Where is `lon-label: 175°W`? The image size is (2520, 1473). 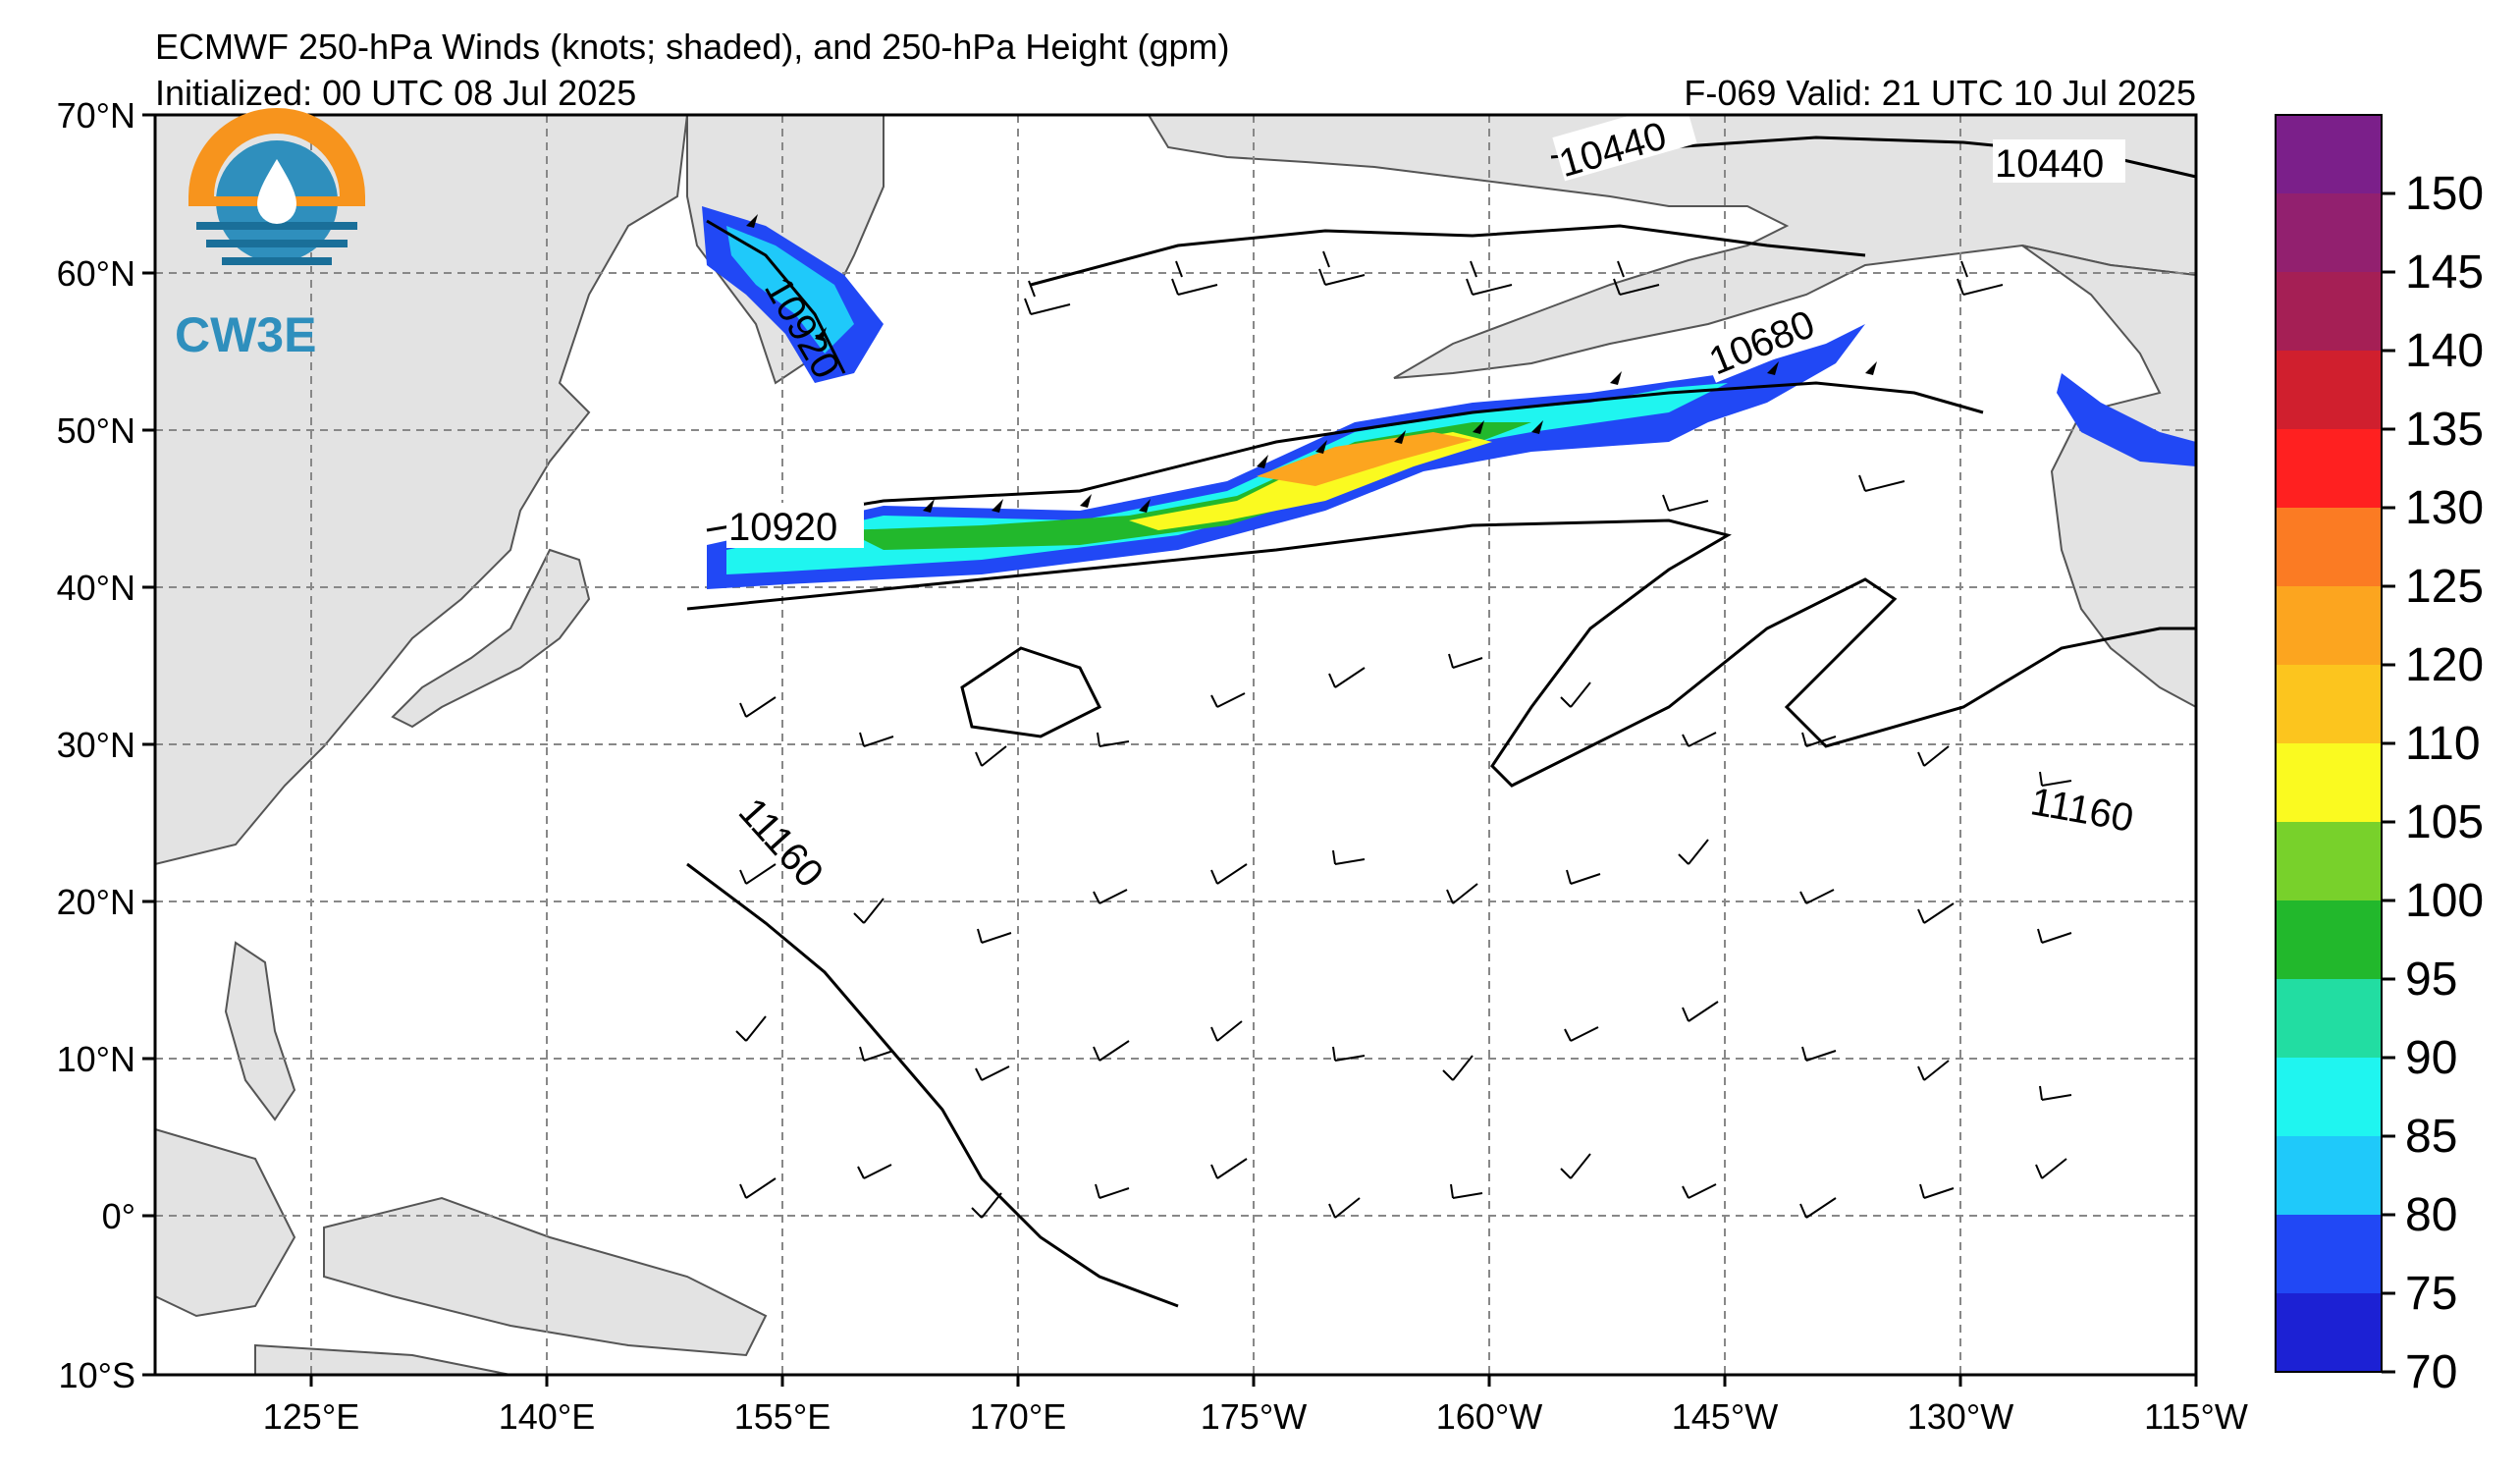
lon-label: 175°W is located at coordinates (1254, 1416).